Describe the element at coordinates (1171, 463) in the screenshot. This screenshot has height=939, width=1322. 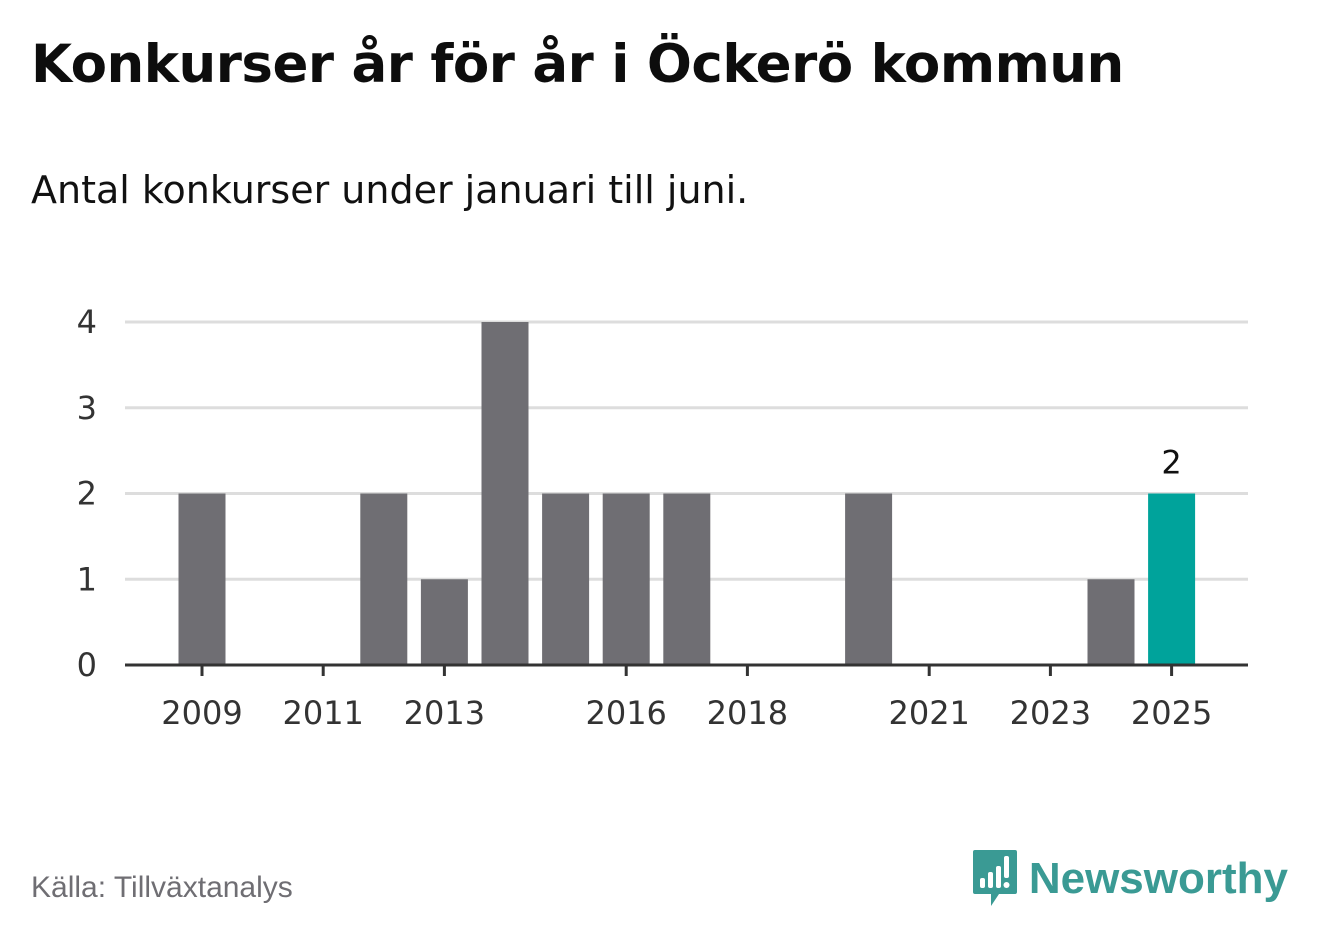
I see `data-label-2025: 2` at that location.